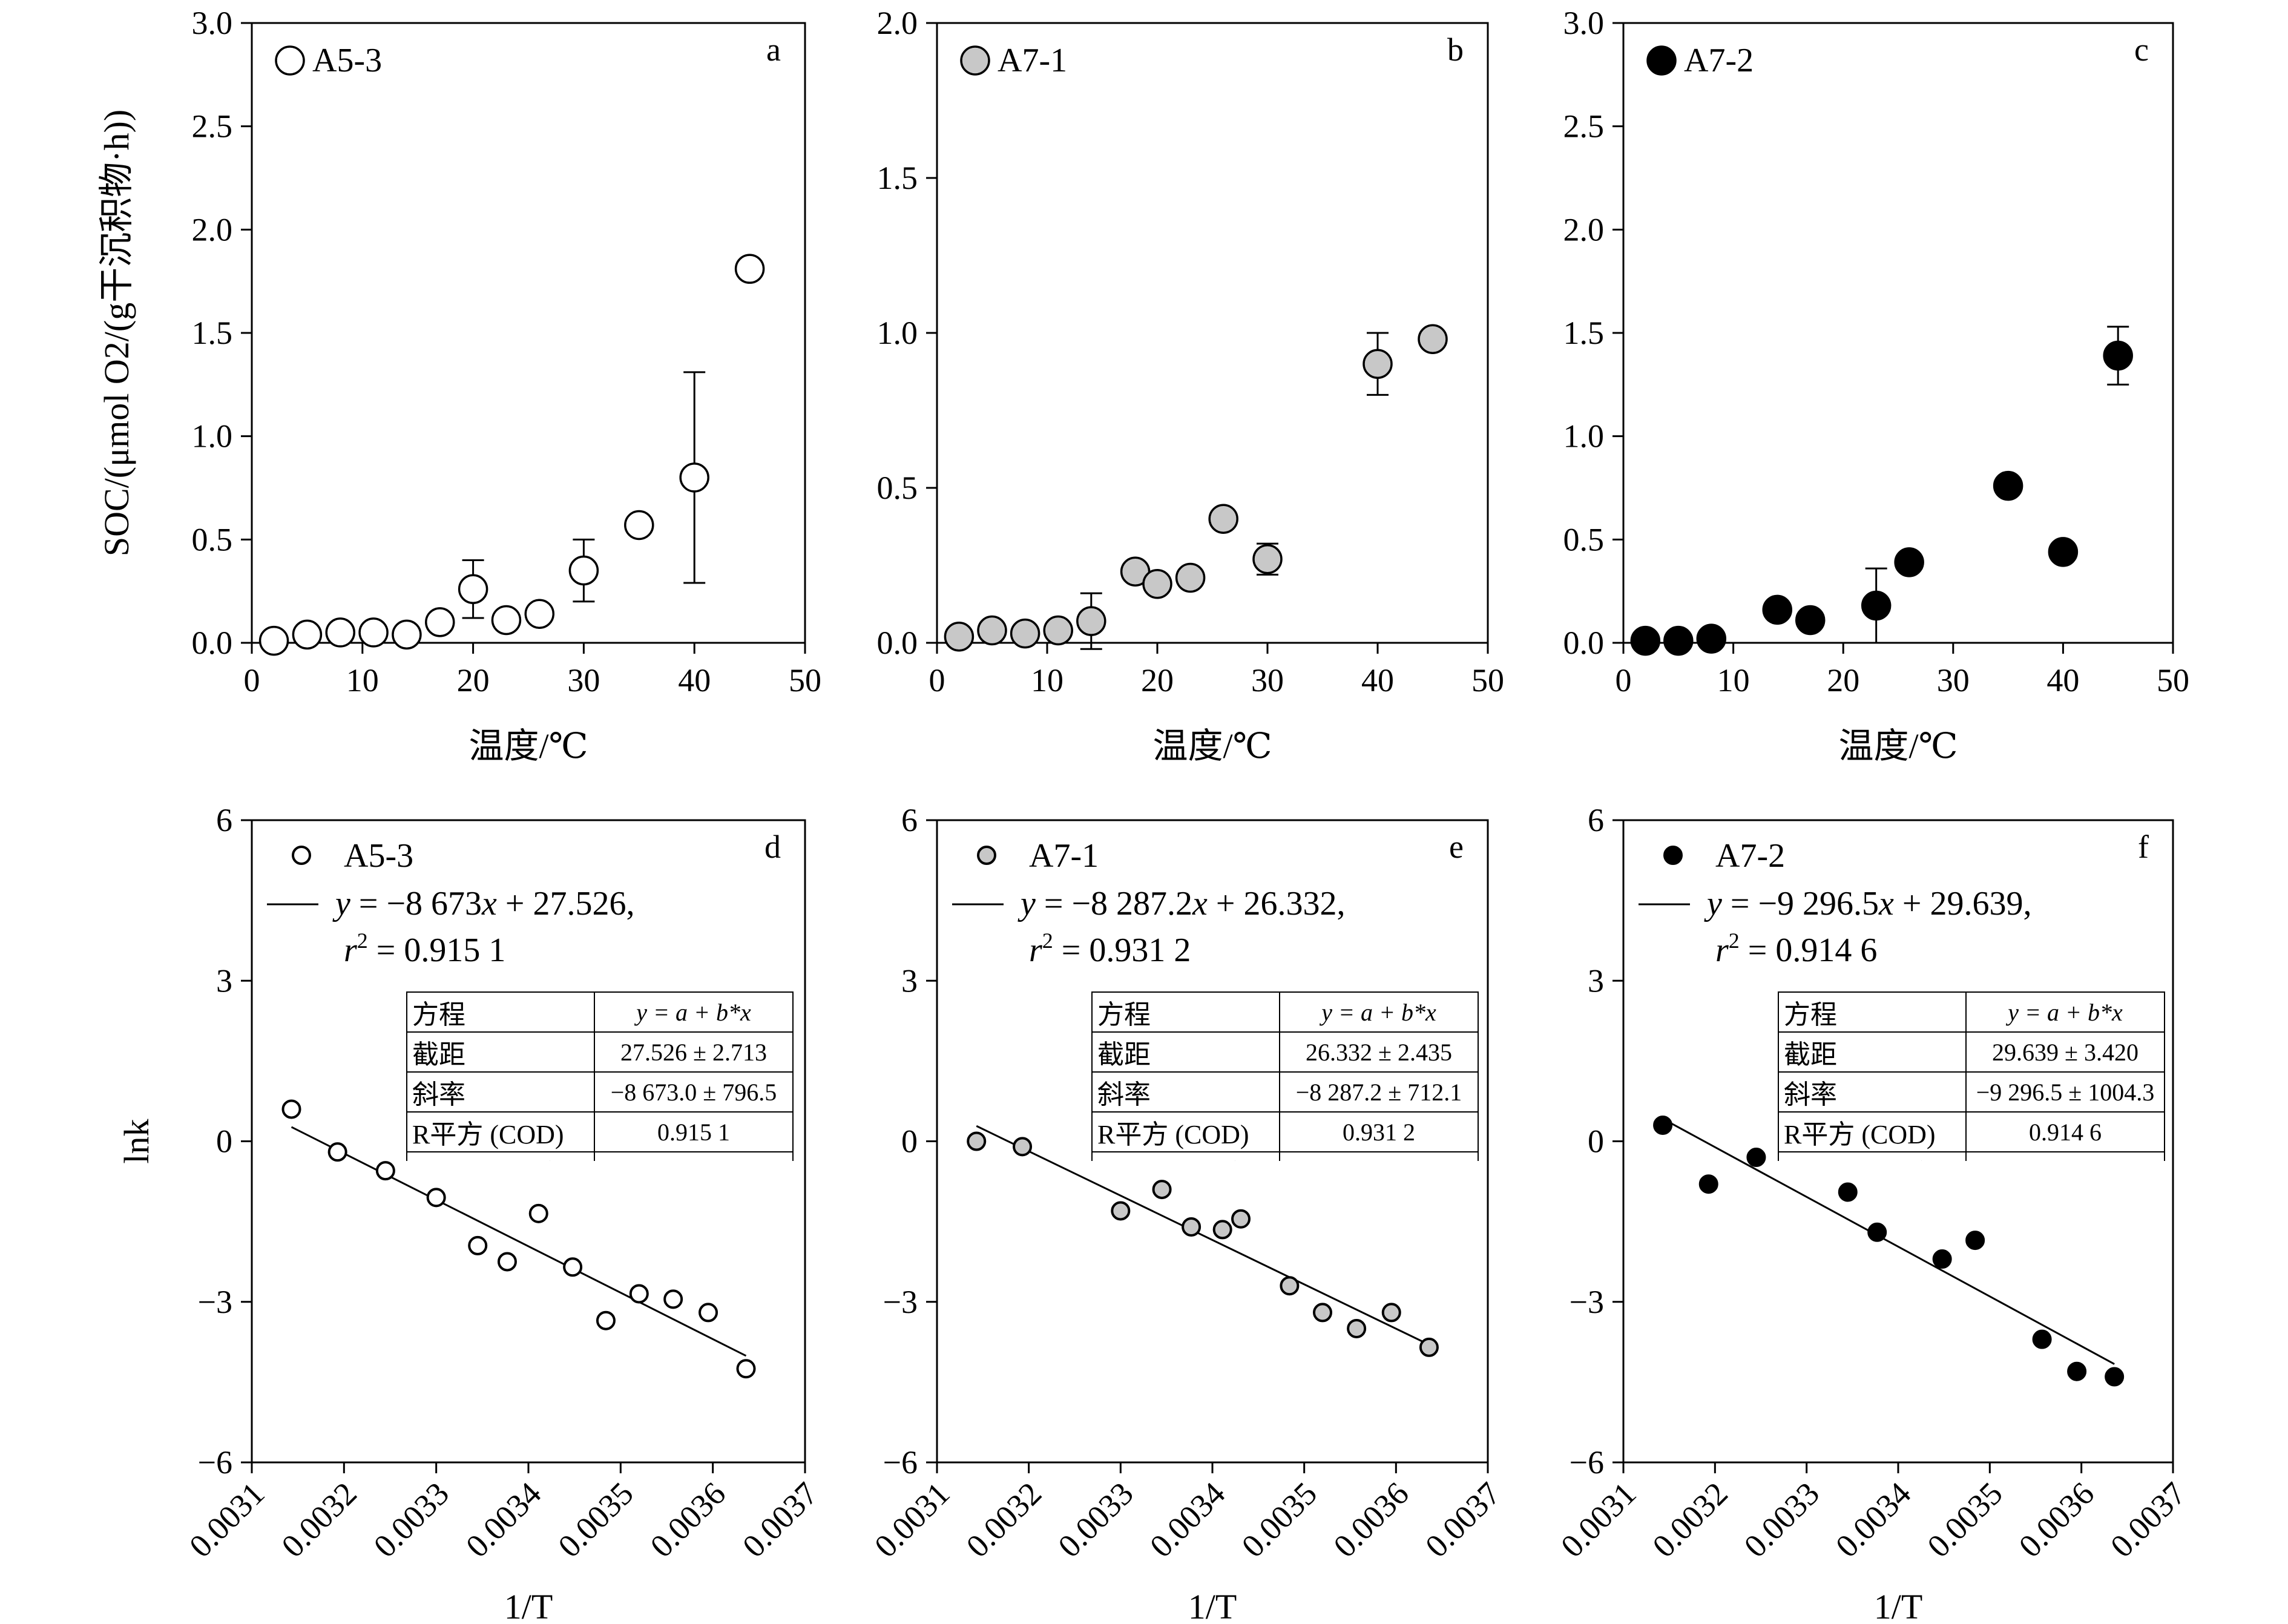  What do you see at coordinates (1095, 1519) in the screenshot?
I see `x-tick-label: 0.0033` at bounding box center [1095, 1519].